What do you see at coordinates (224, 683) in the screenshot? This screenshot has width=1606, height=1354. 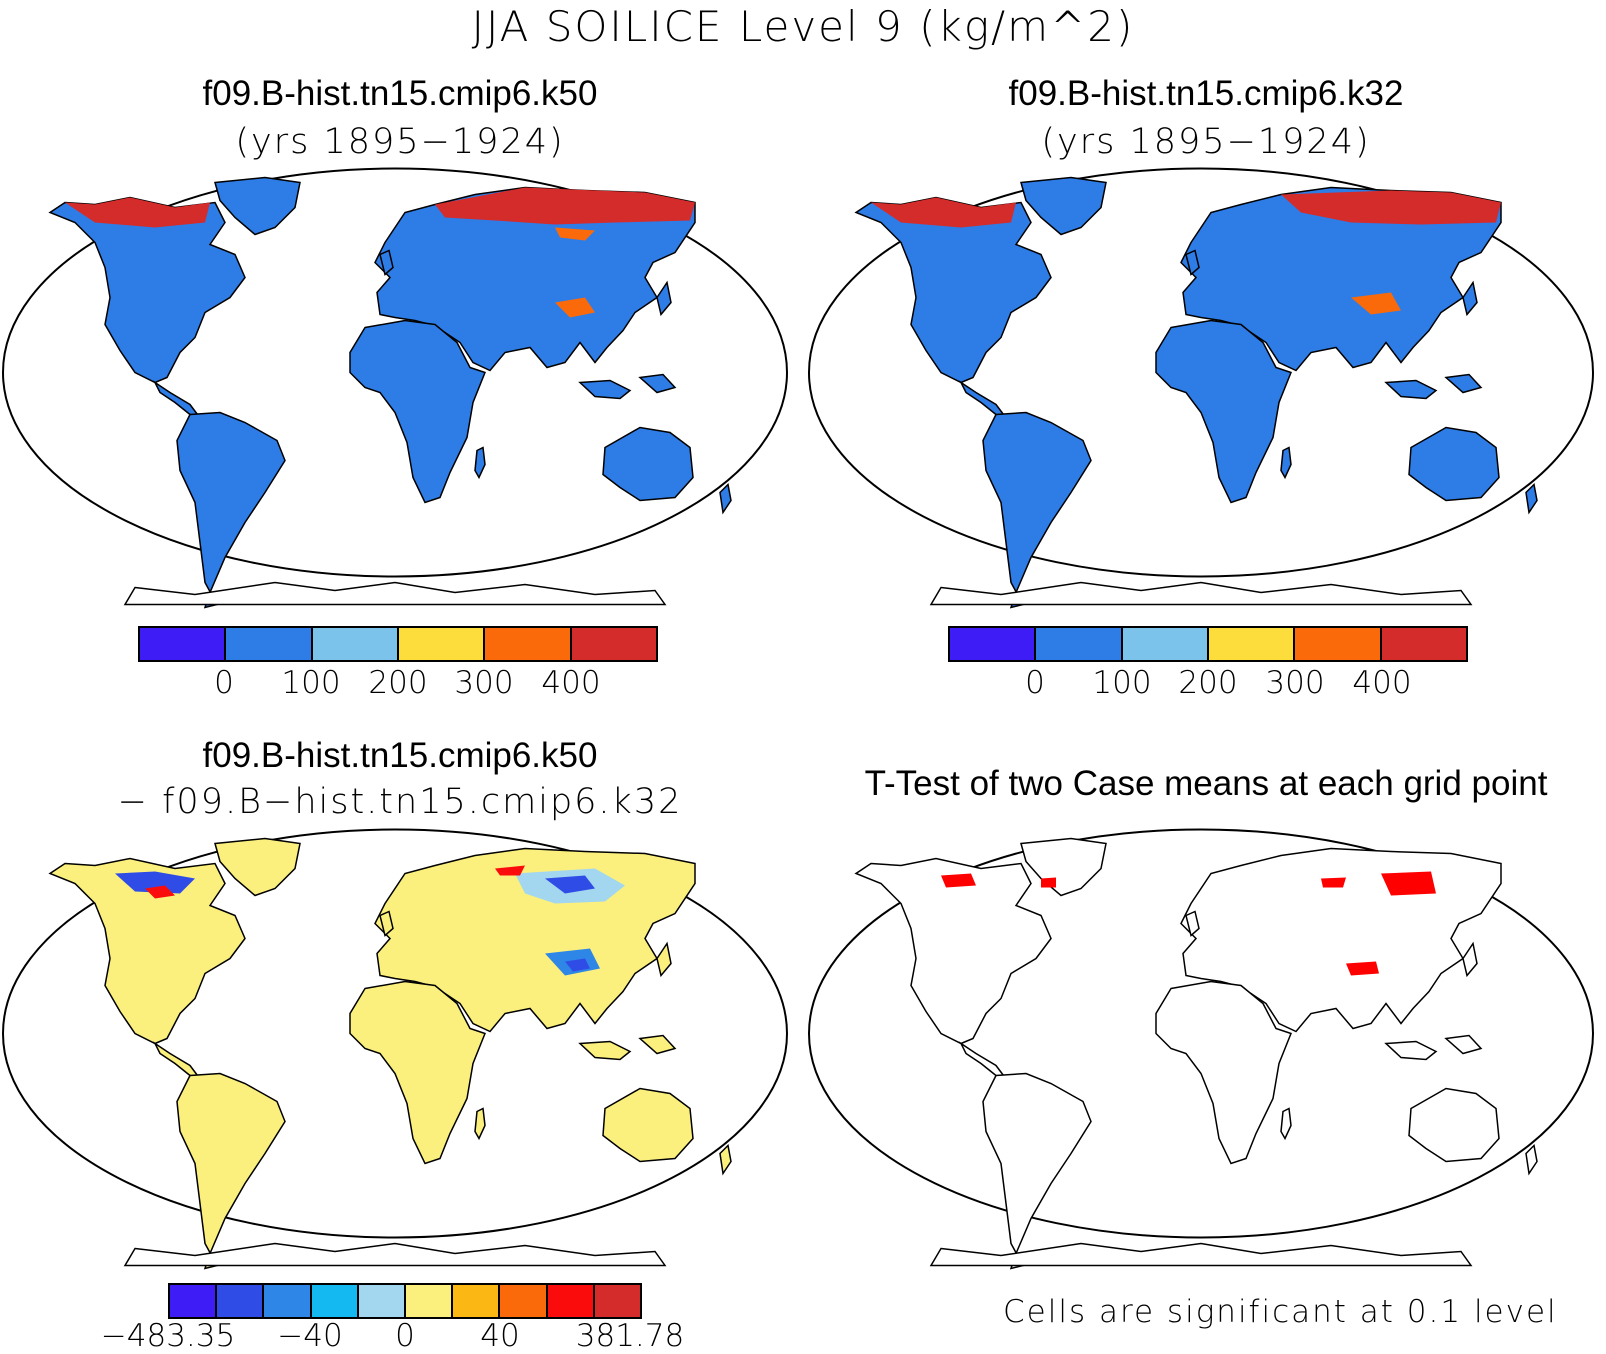 I see `panel1-colorbar-label: 0` at bounding box center [224, 683].